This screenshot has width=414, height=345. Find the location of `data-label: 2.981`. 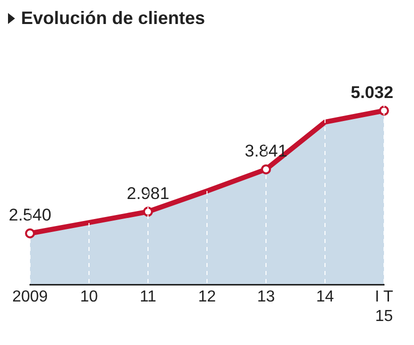

data-label: 2.981 is located at coordinates (148, 193).